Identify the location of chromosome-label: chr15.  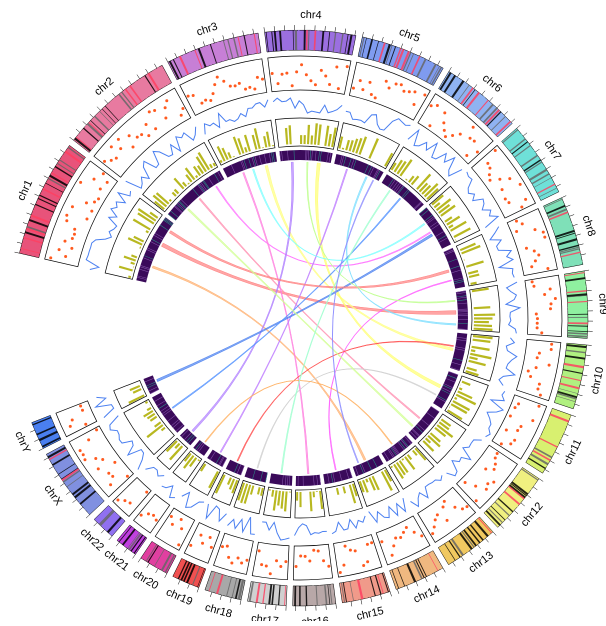
(370, 613).